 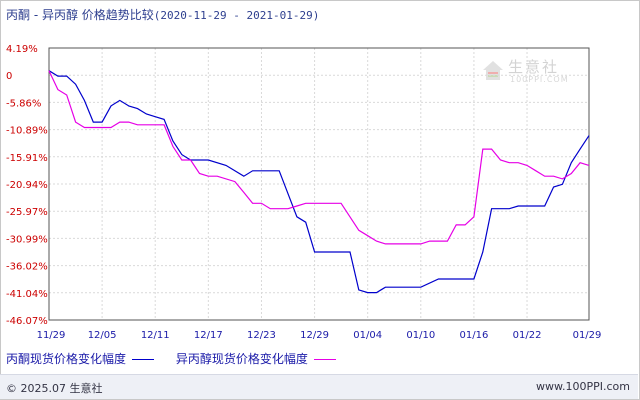 I want to click on legend-label-series1: 丙酮现货价格变化幅度, so click(x=66, y=359).